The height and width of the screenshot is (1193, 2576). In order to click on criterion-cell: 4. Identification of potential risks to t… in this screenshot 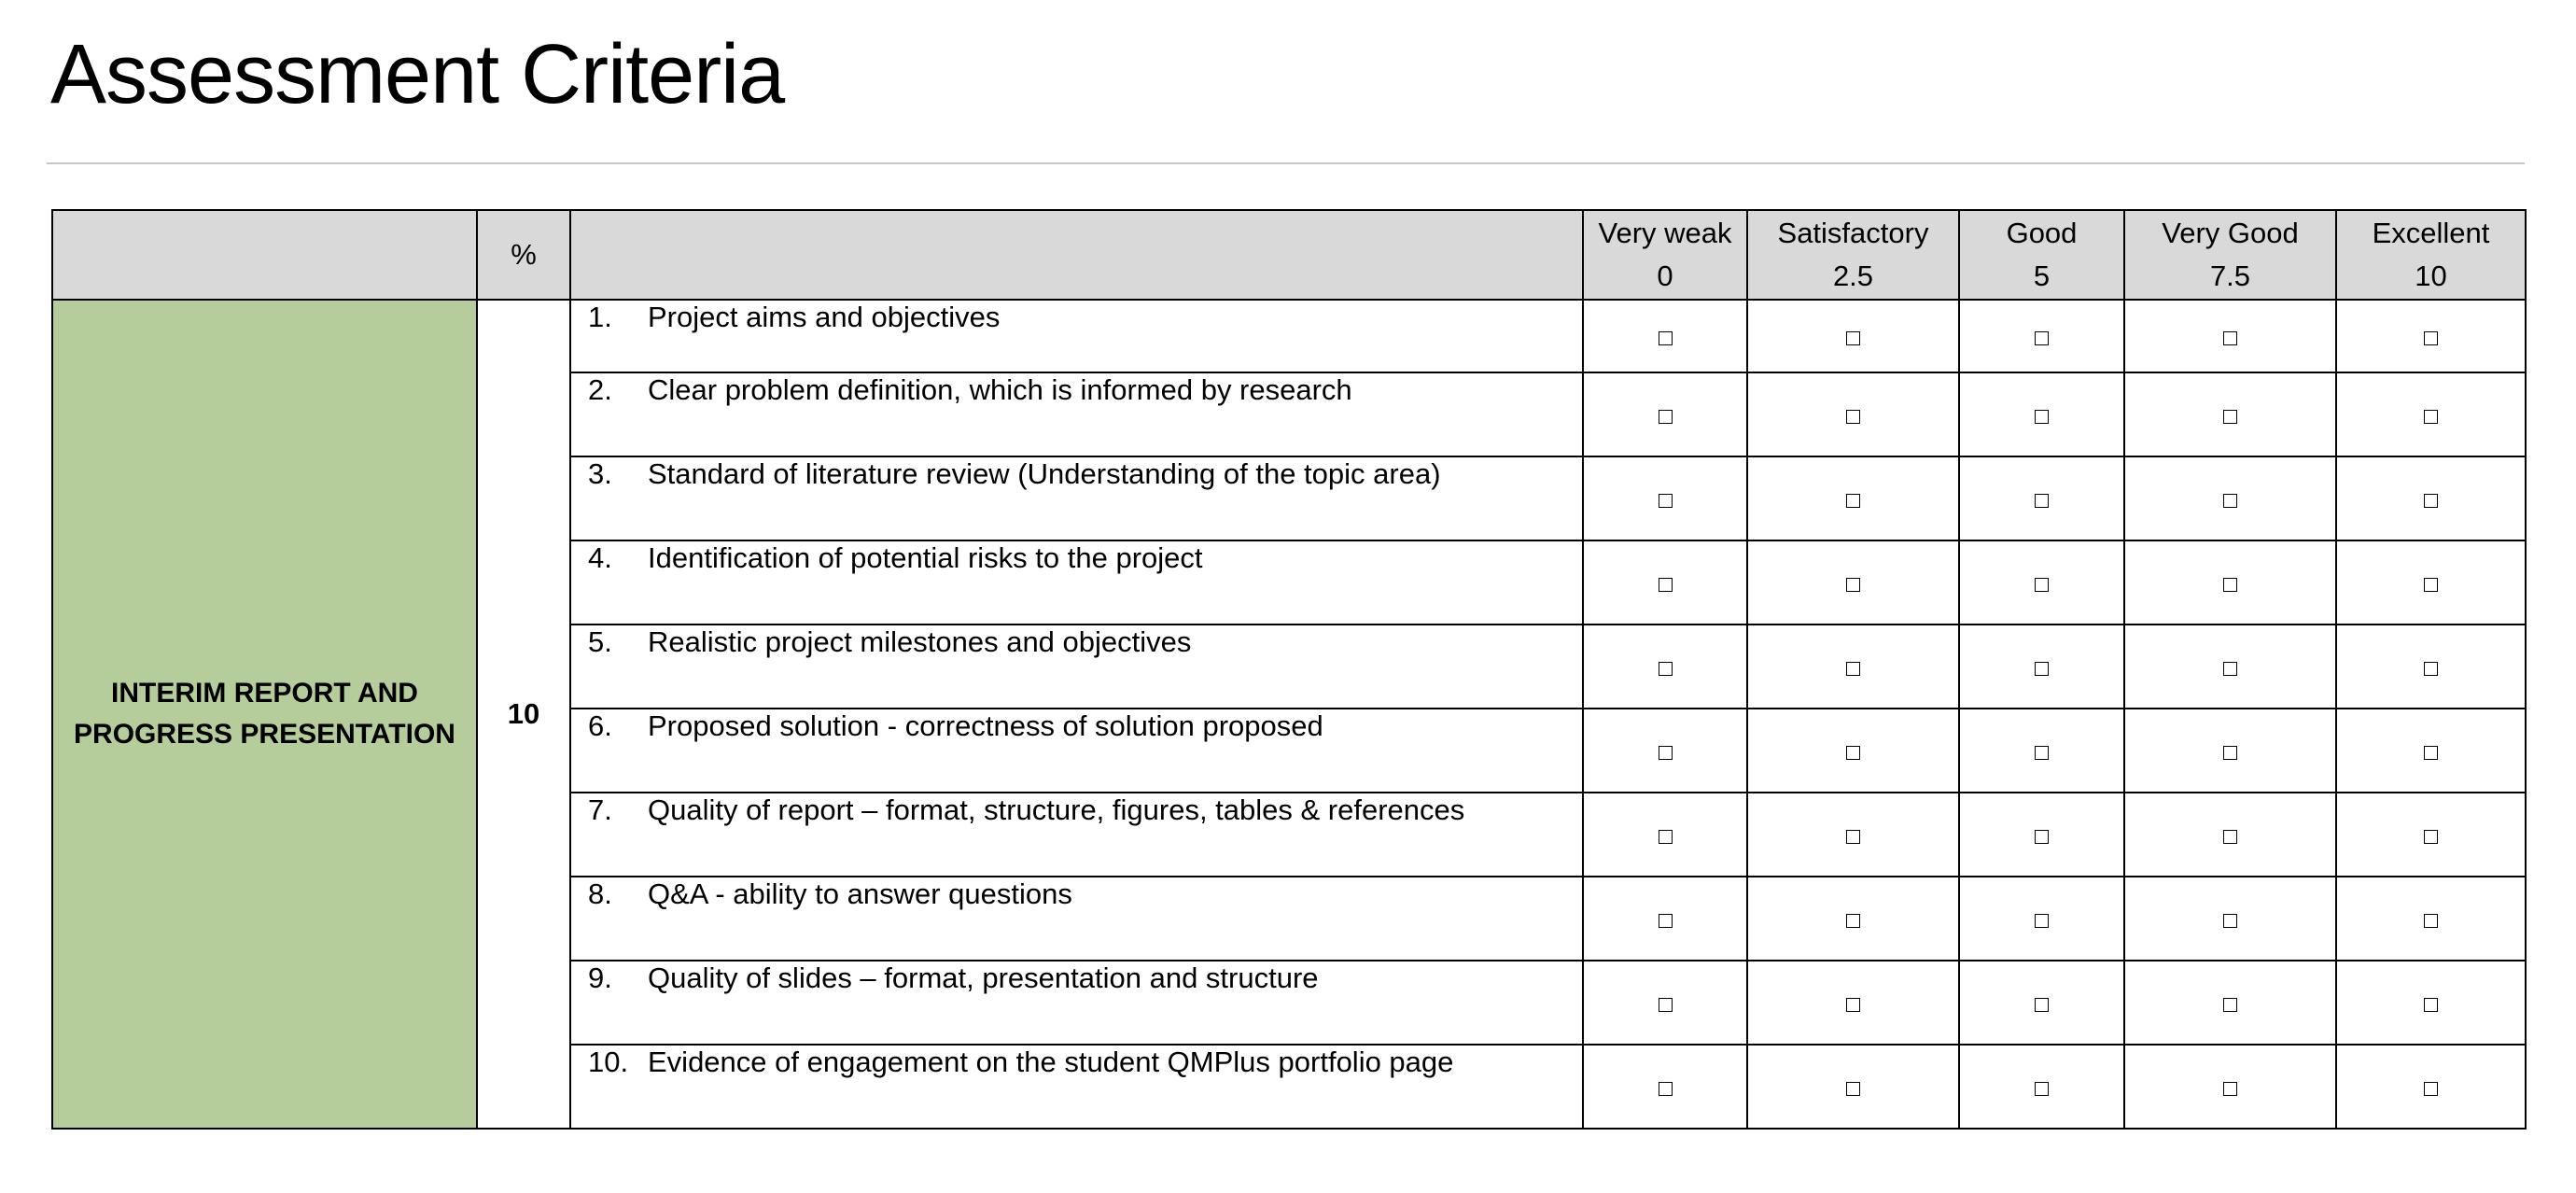, I will do `click(1076, 583)`.